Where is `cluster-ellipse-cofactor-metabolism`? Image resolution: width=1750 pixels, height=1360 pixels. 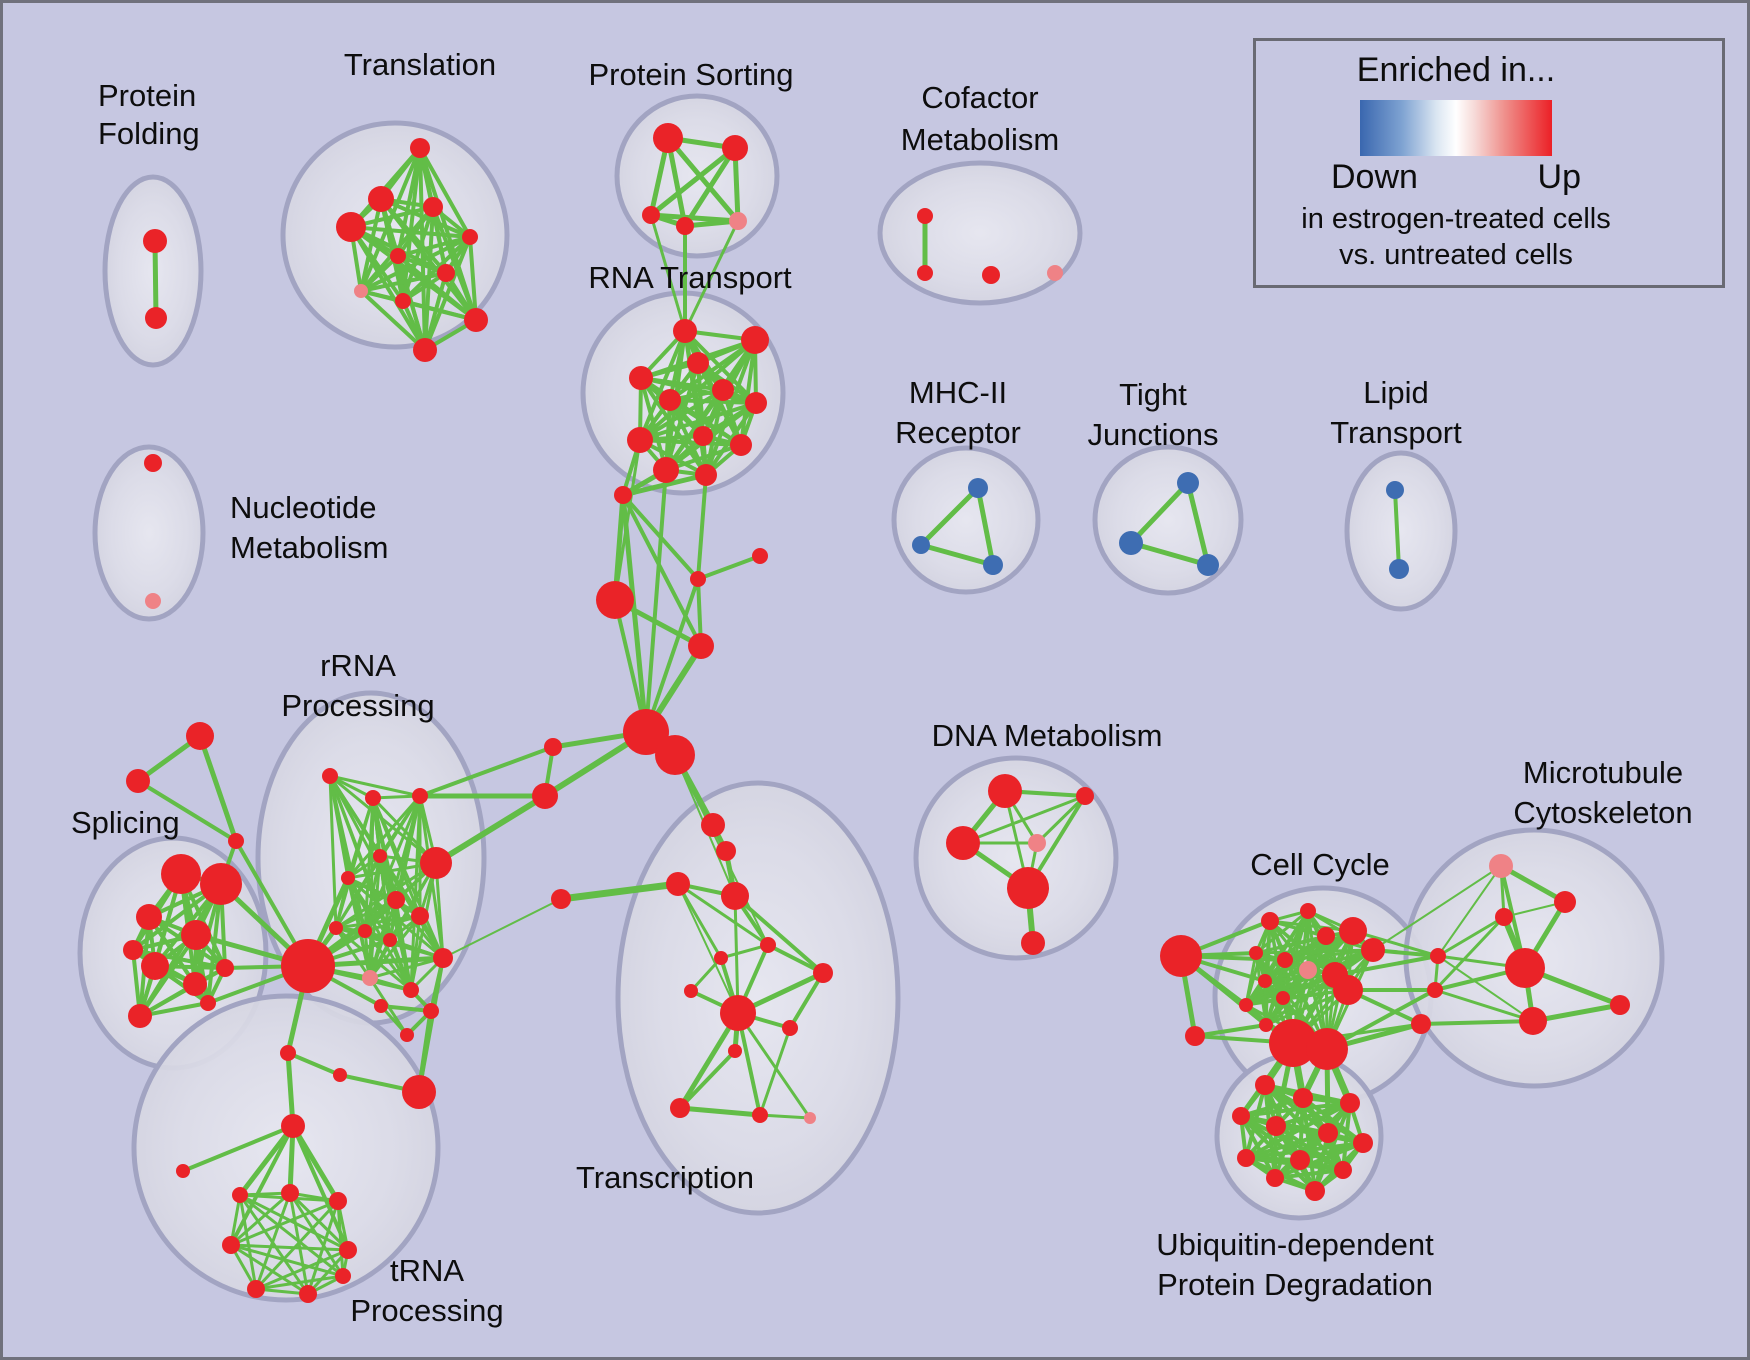
cluster-ellipse-cofactor-metabolism is located at coordinates (980, 233).